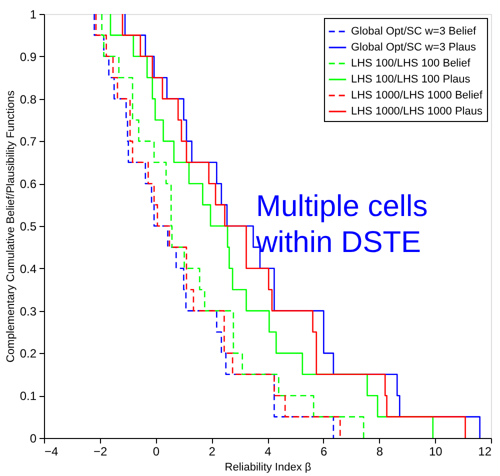  What do you see at coordinates (51, 451) in the screenshot?
I see `x-tick-label: −4` at bounding box center [51, 451].